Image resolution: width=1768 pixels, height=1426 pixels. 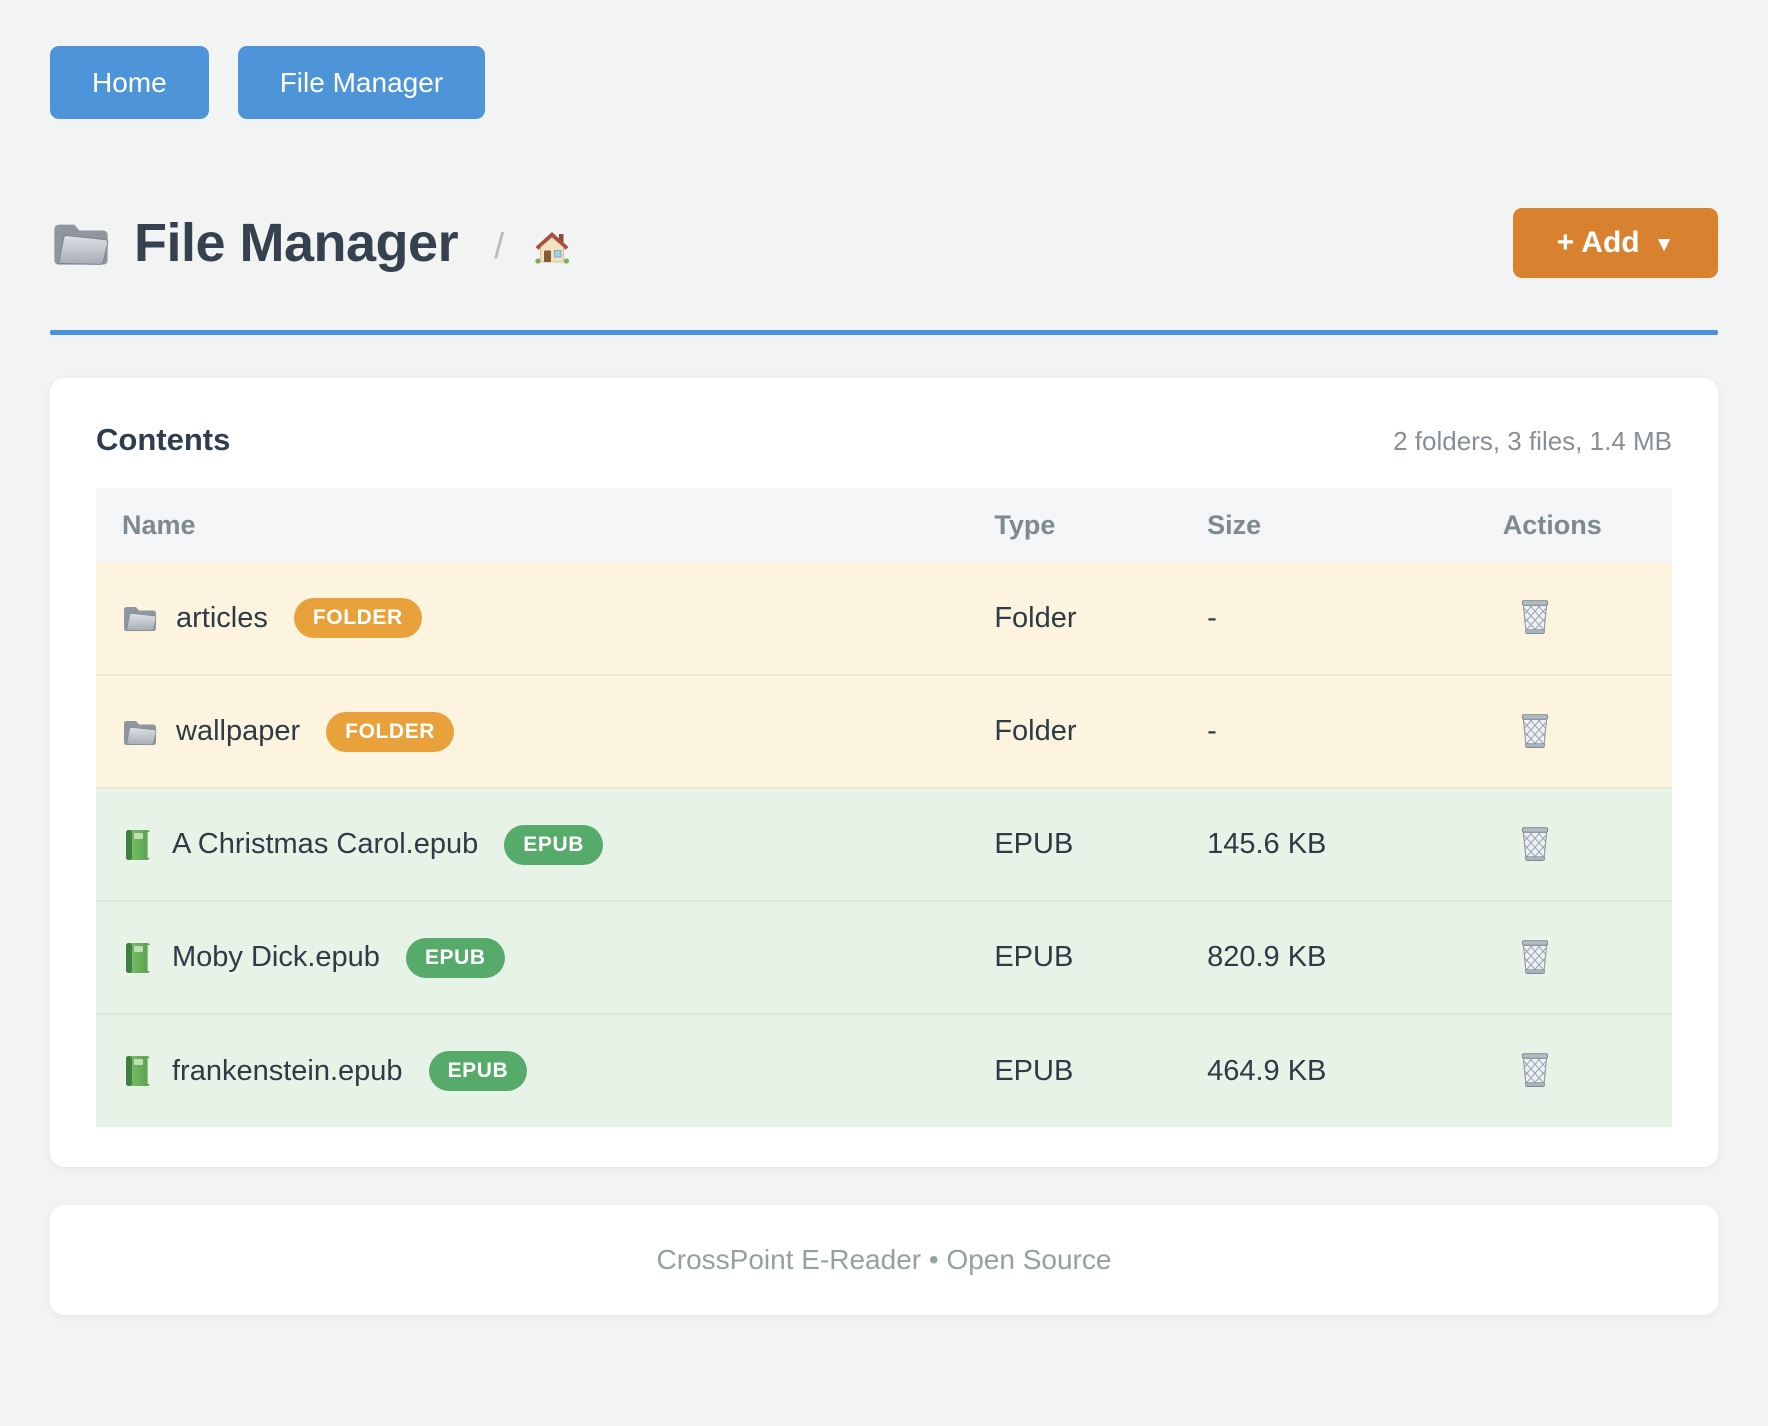 I want to click on name-cell: Moby Dick.epub EPUB, so click(x=545, y=957).